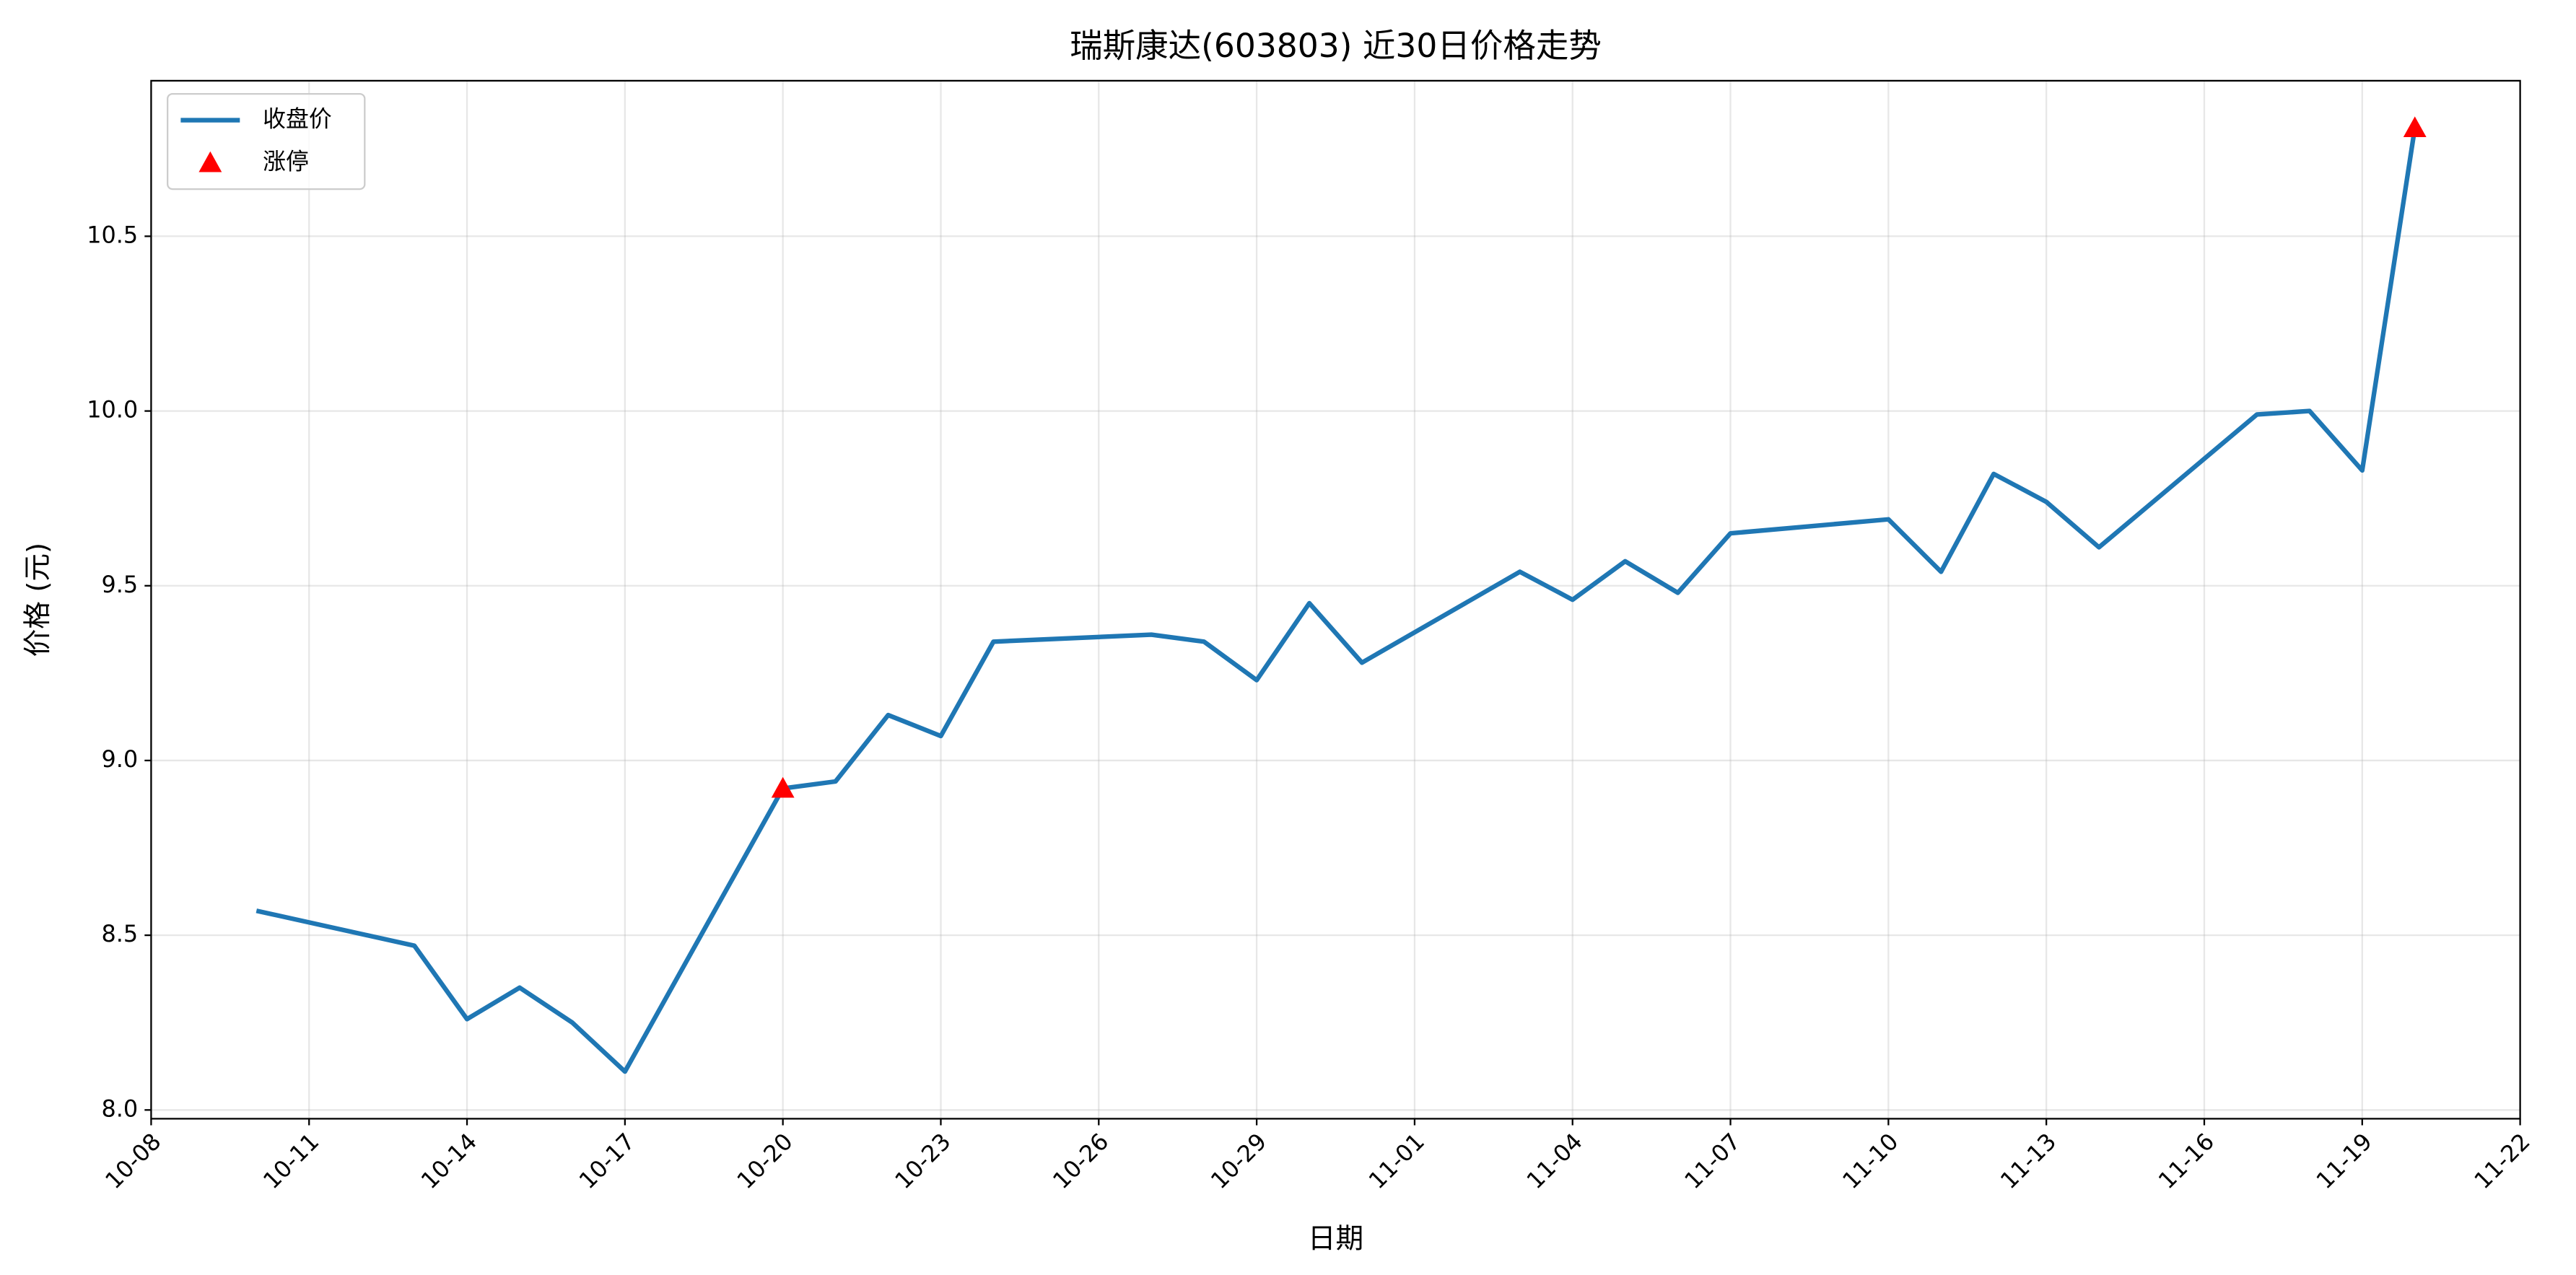 The height and width of the screenshot is (1275, 2576). I want to click on x-tick-label: 10-29, so click(1238, 1161).